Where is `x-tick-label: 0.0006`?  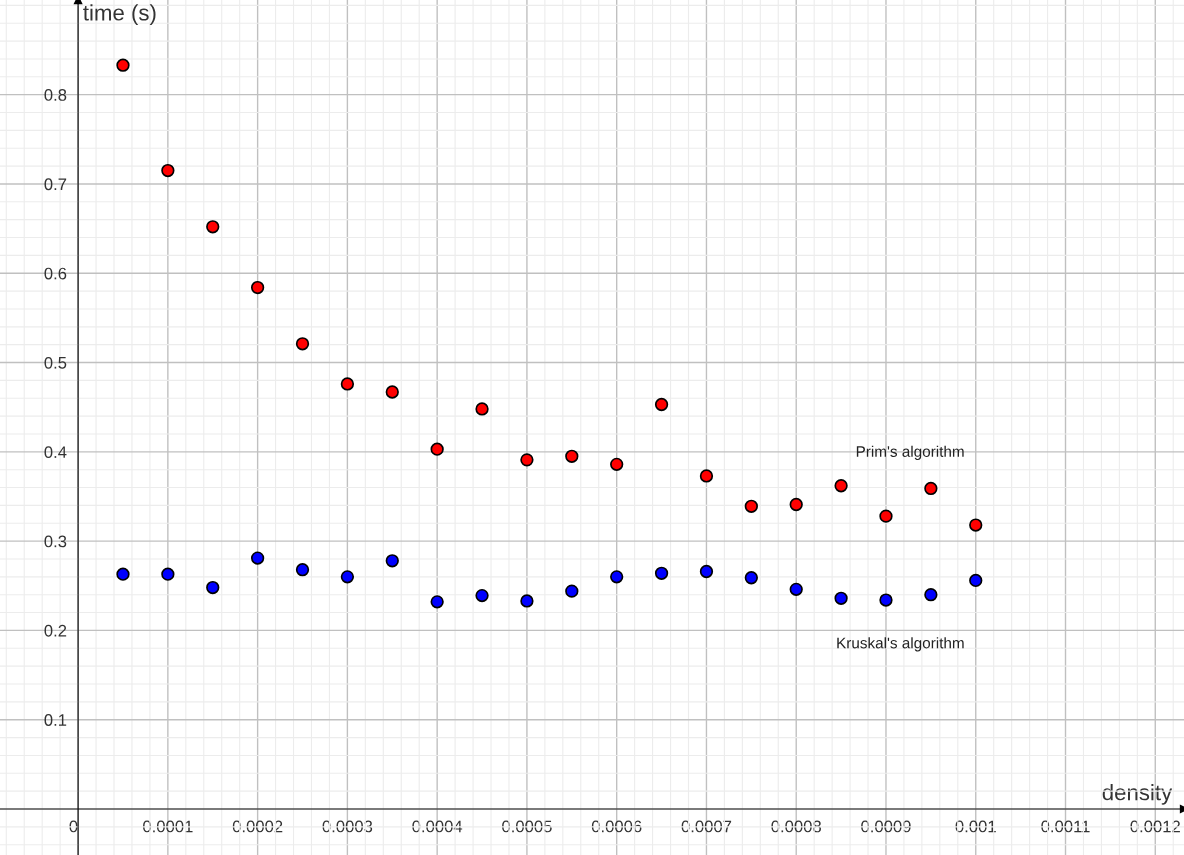
x-tick-label: 0.0006 is located at coordinates (616, 826).